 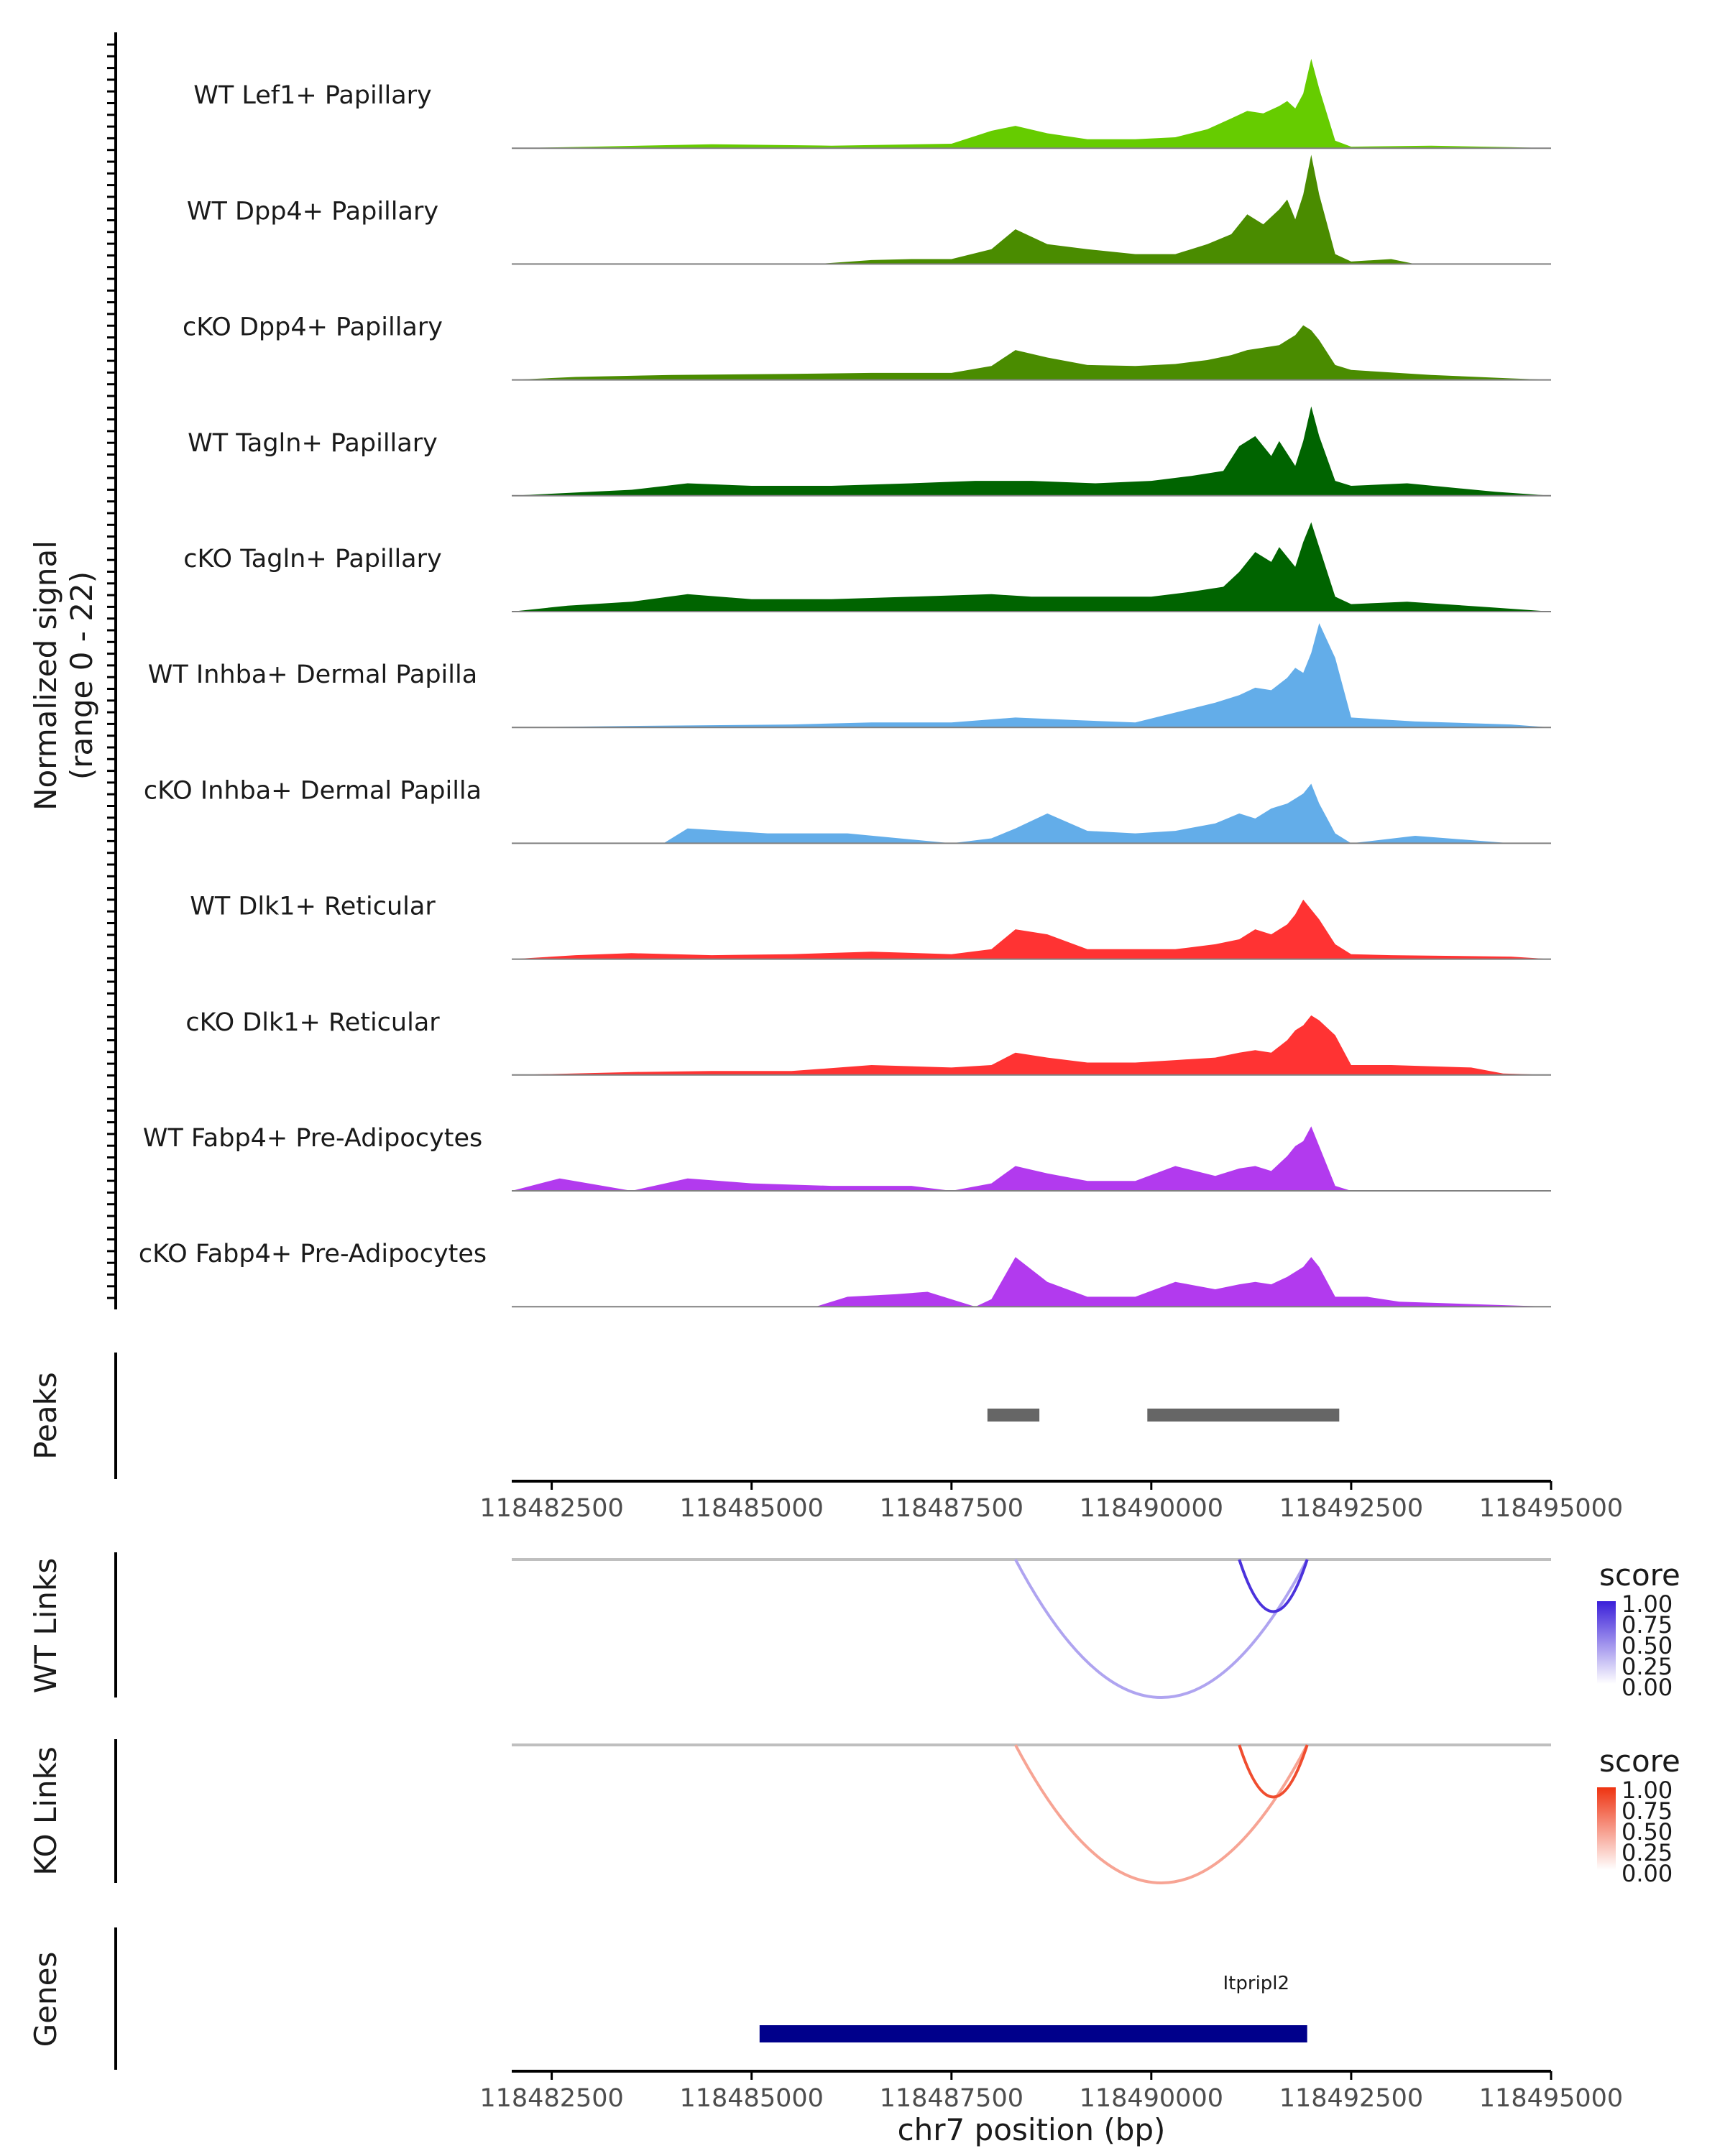 I want to click on genes-label: Genes, so click(x=45, y=1999).